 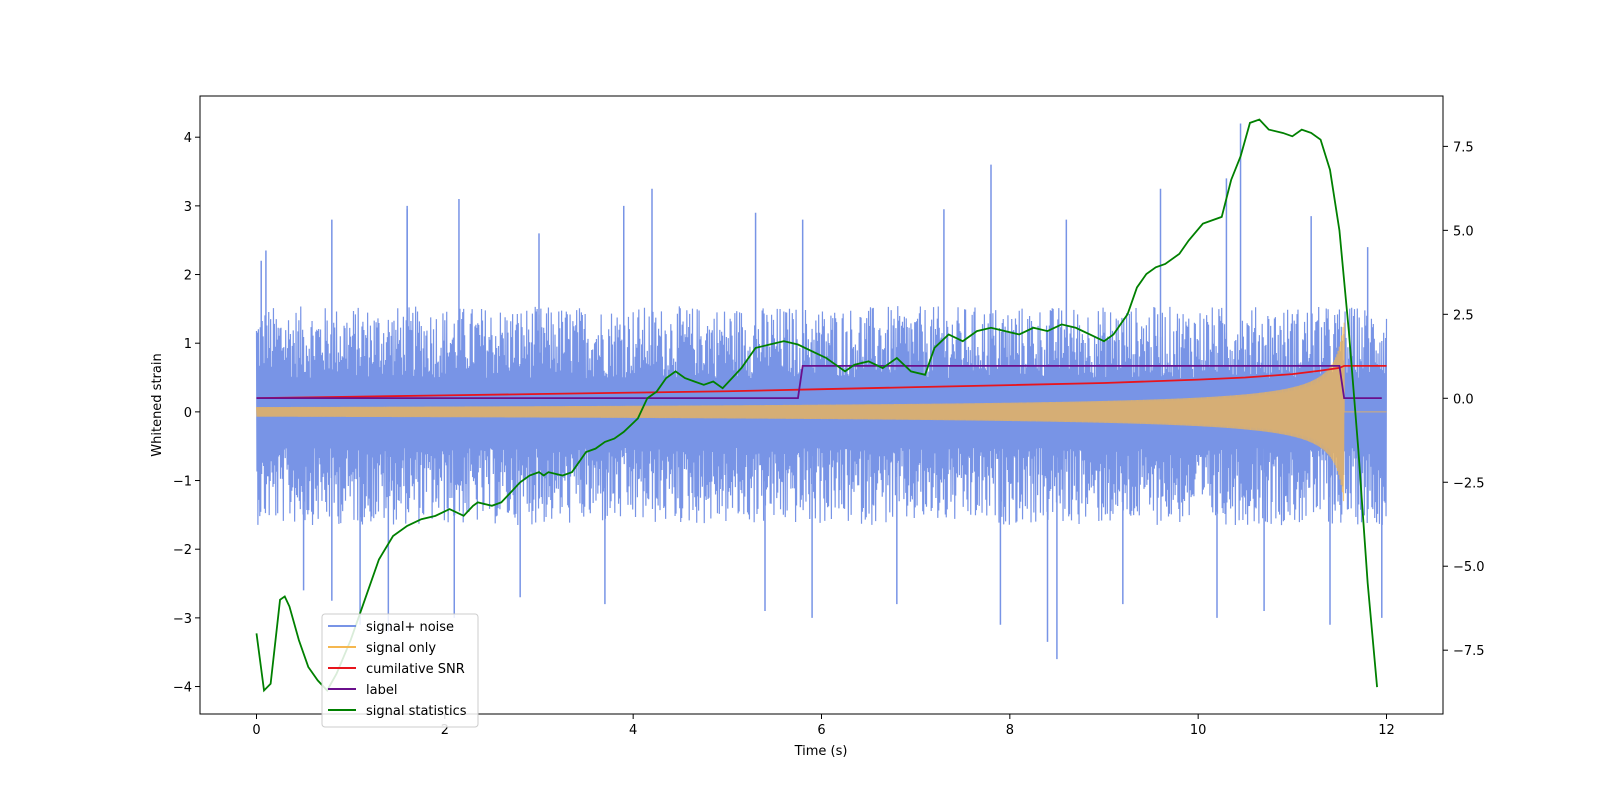 I want to click on y2-tick-label: −5.0, so click(x=1469, y=567).